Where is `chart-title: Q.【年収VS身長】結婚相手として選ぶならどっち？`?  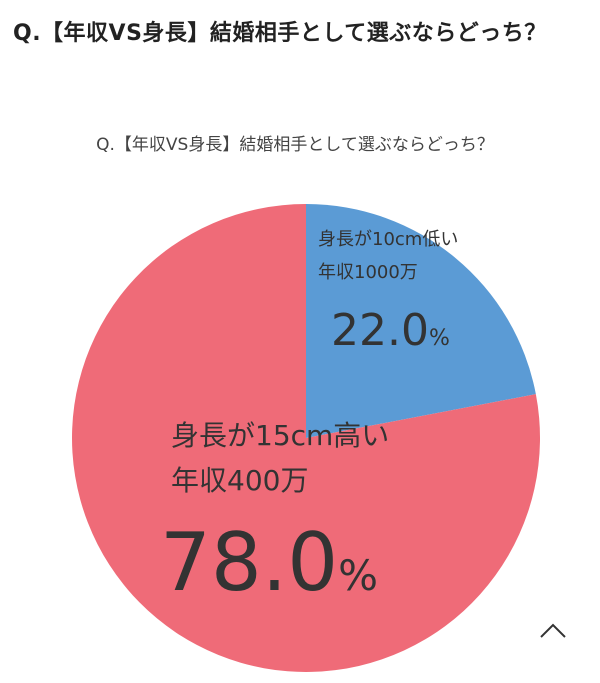
chart-title: Q.【年収VS身長】結婚相手として選ぶならどっち？ is located at coordinates (295, 145).